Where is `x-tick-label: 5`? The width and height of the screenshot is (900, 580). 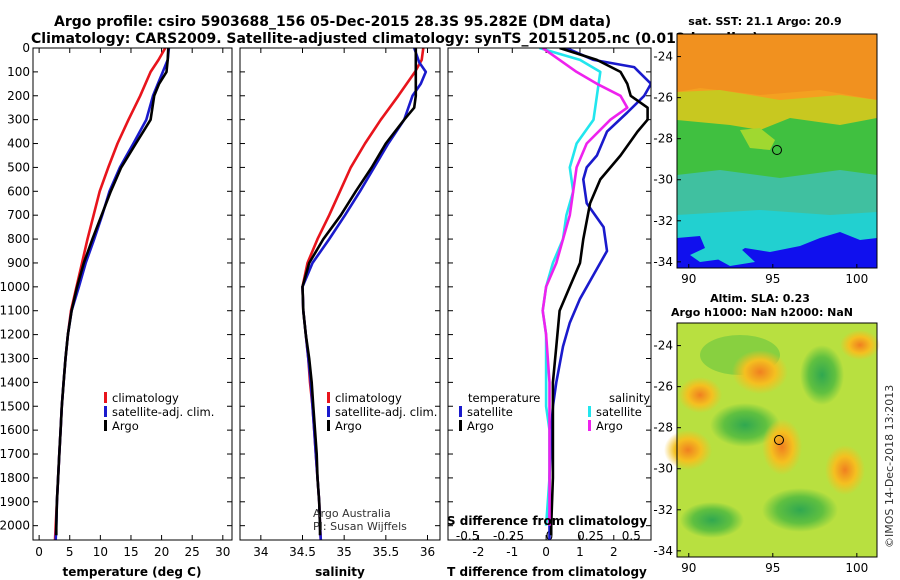
x-tick-label: 5 is located at coordinates (70, 552).